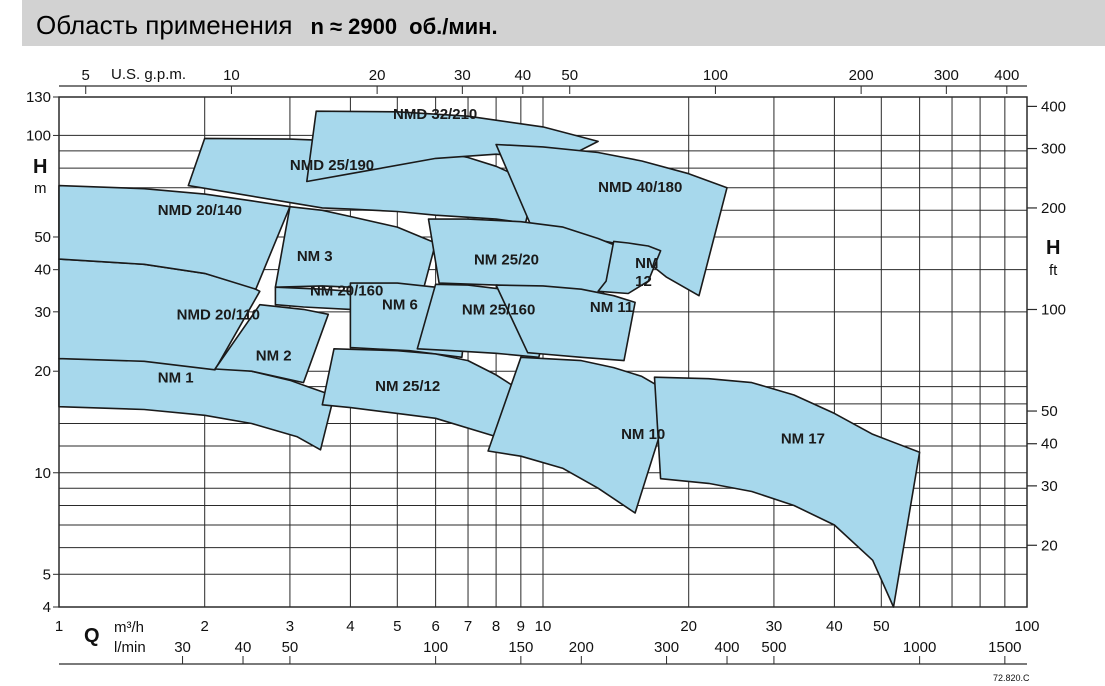 Image resolution: width=1105 pixels, height=686 pixels. What do you see at coordinates (715, 75) in the screenshot?
I see `x-tick-label-gpm: 100` at bounding box center [715, 75].